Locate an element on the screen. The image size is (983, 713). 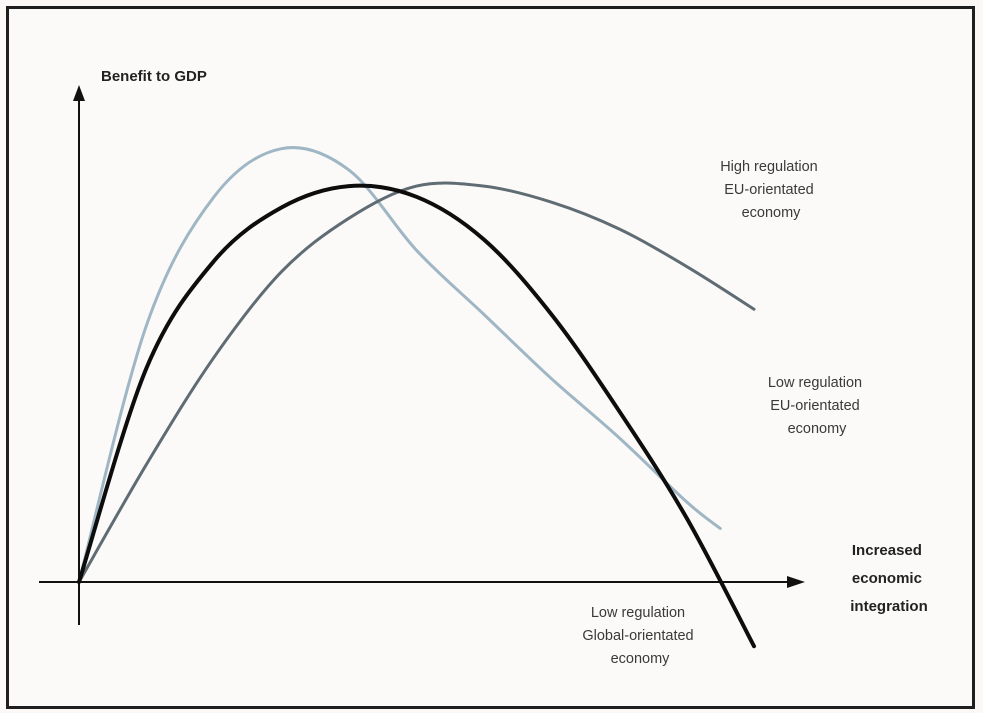
annotation-high-regulation-eu: High regulation EU-orientated economy is located at coordinates (771, 190).